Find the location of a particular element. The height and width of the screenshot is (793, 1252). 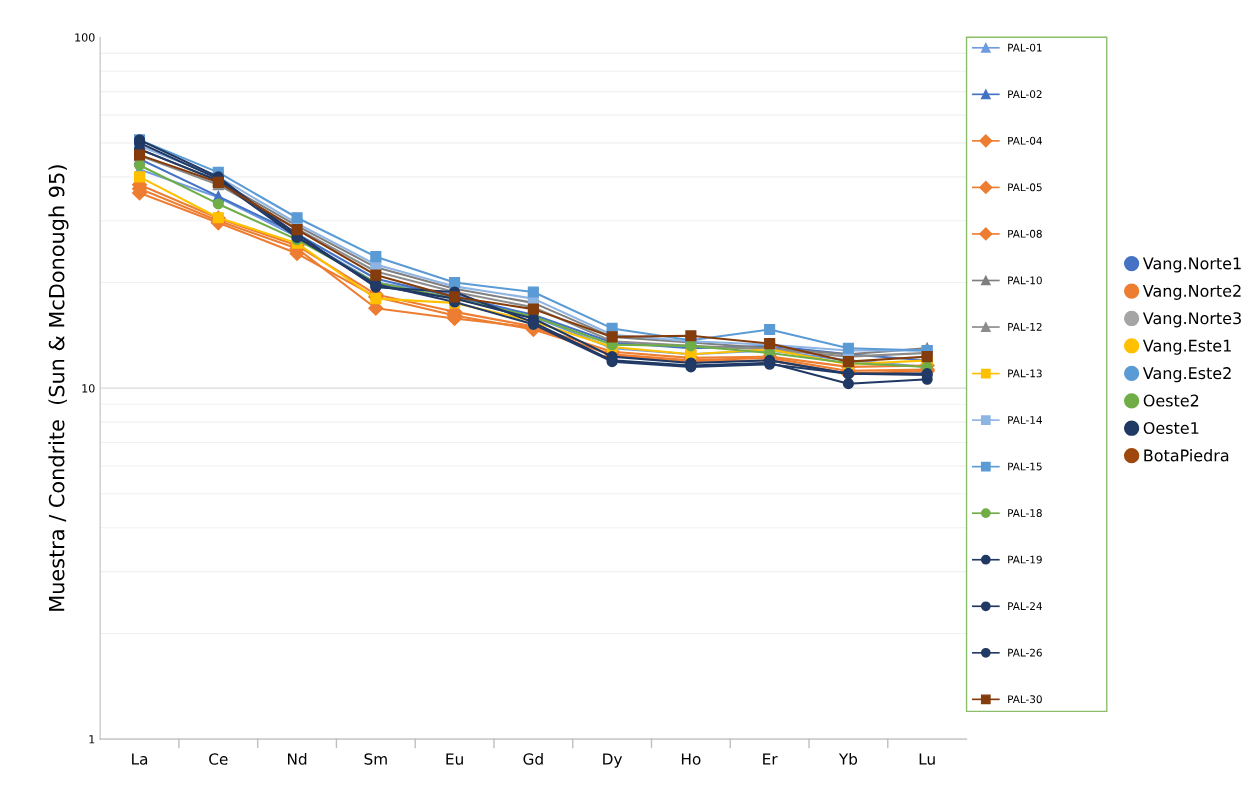

x-tick-label: La is located at coordinates (140, 759).